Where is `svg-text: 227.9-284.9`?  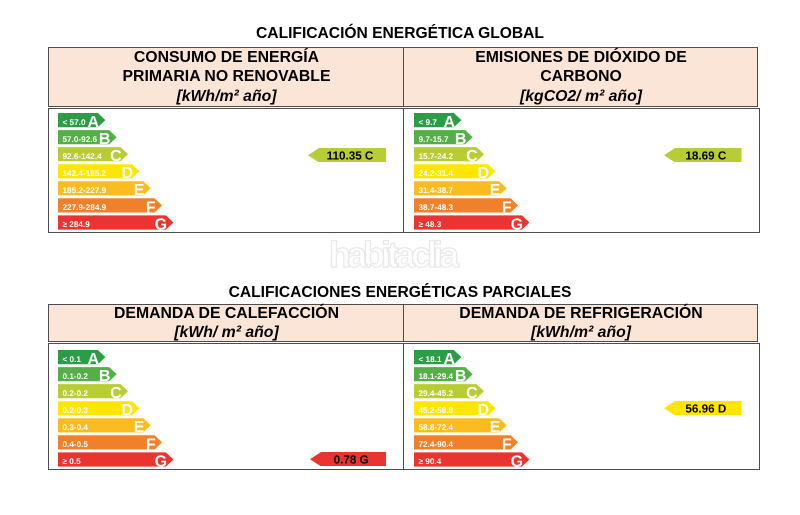 svg-text: 227.9-284.9 is located at coordinates (85, 207).